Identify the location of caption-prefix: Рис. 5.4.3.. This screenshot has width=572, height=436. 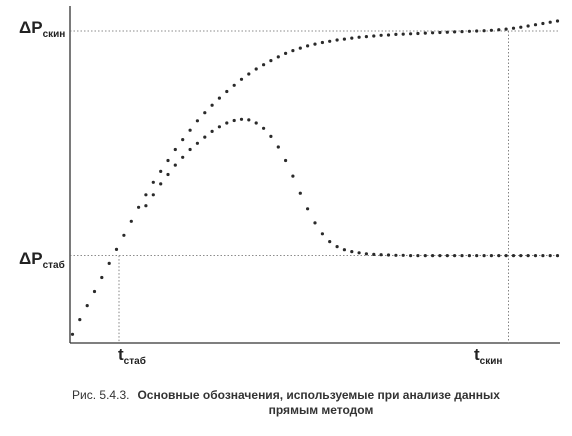
(101, 395).